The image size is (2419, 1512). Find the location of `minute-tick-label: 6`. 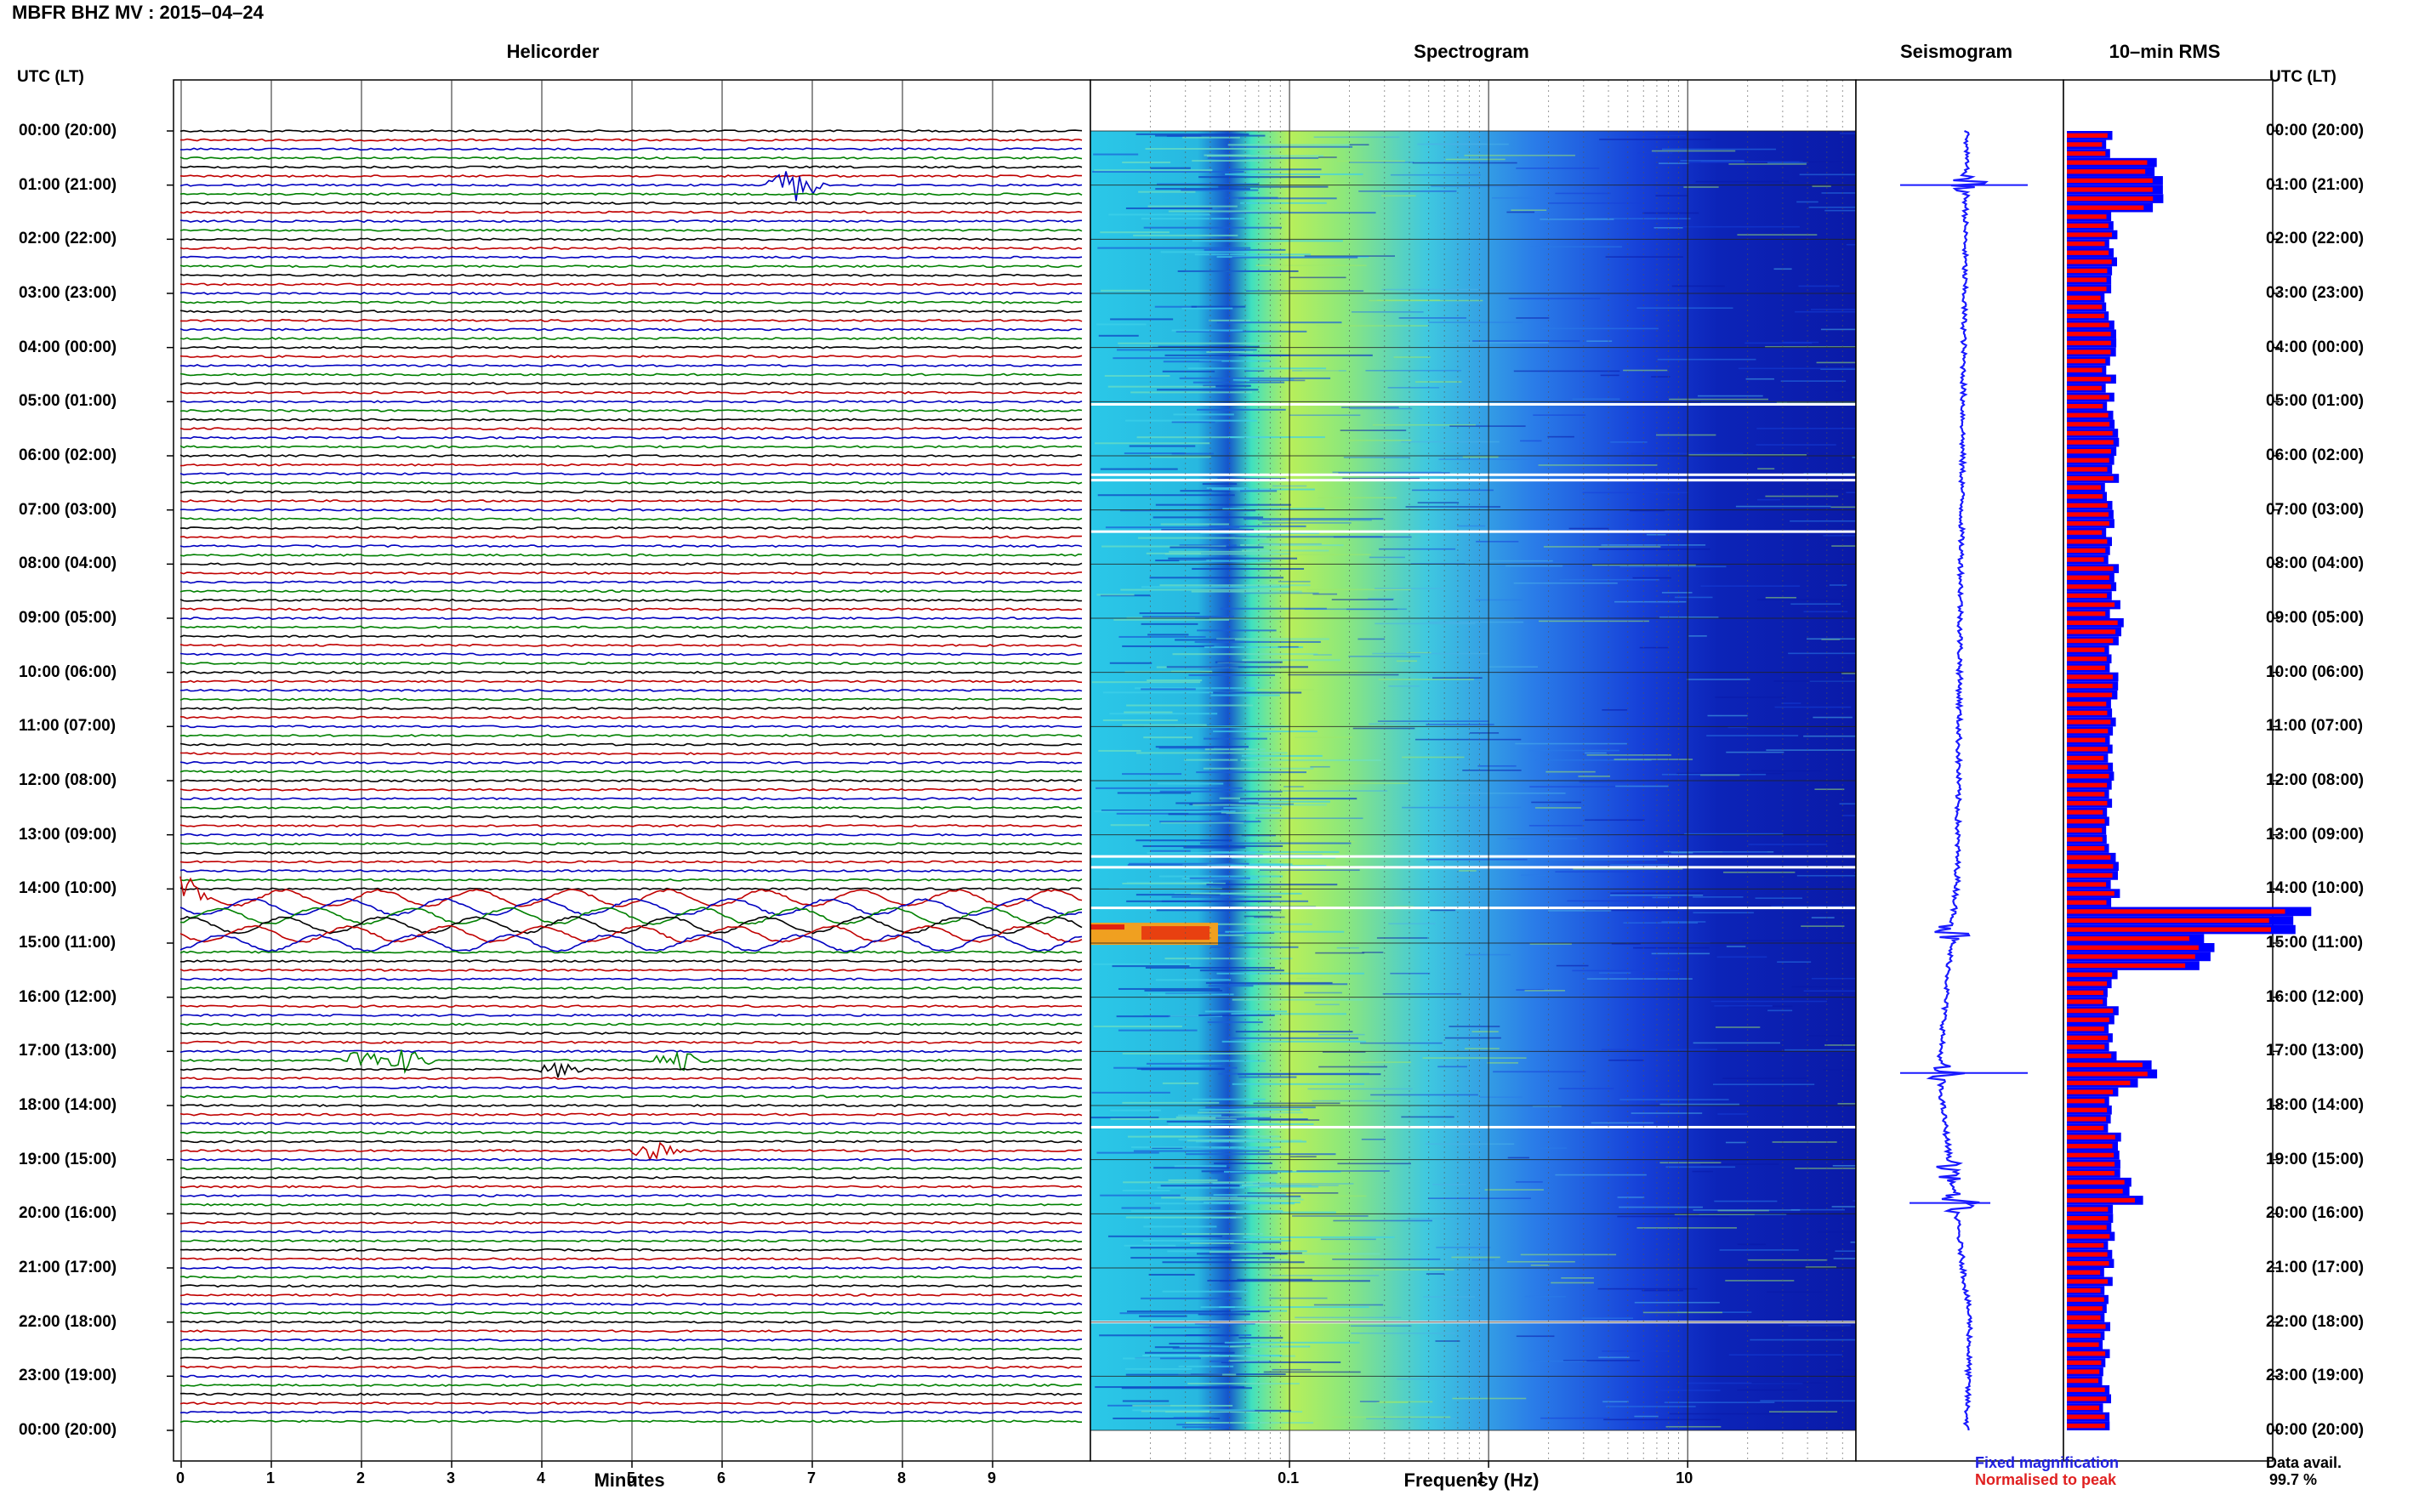

minute-tick-label: 6 is located at coordinates (721, 1477).